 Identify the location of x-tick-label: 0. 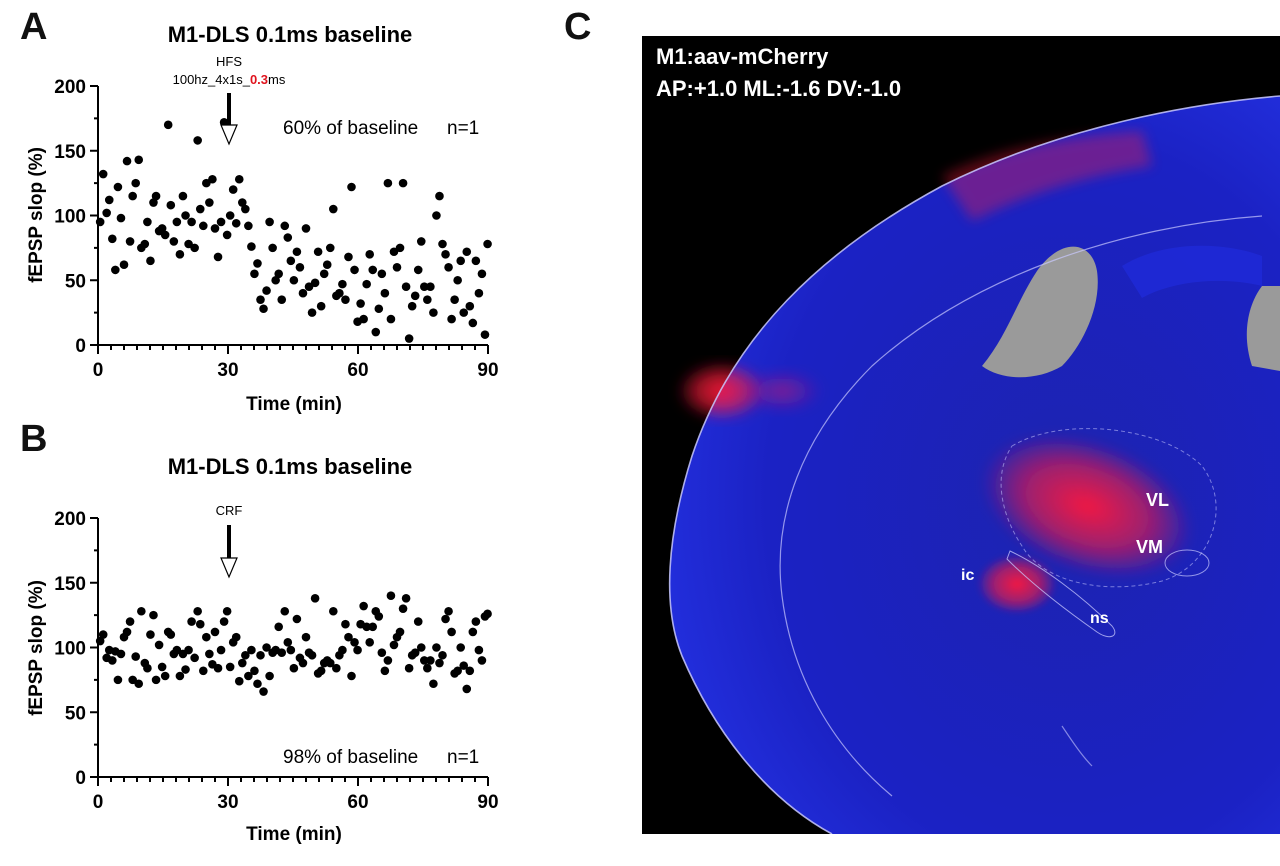
(98, 802).